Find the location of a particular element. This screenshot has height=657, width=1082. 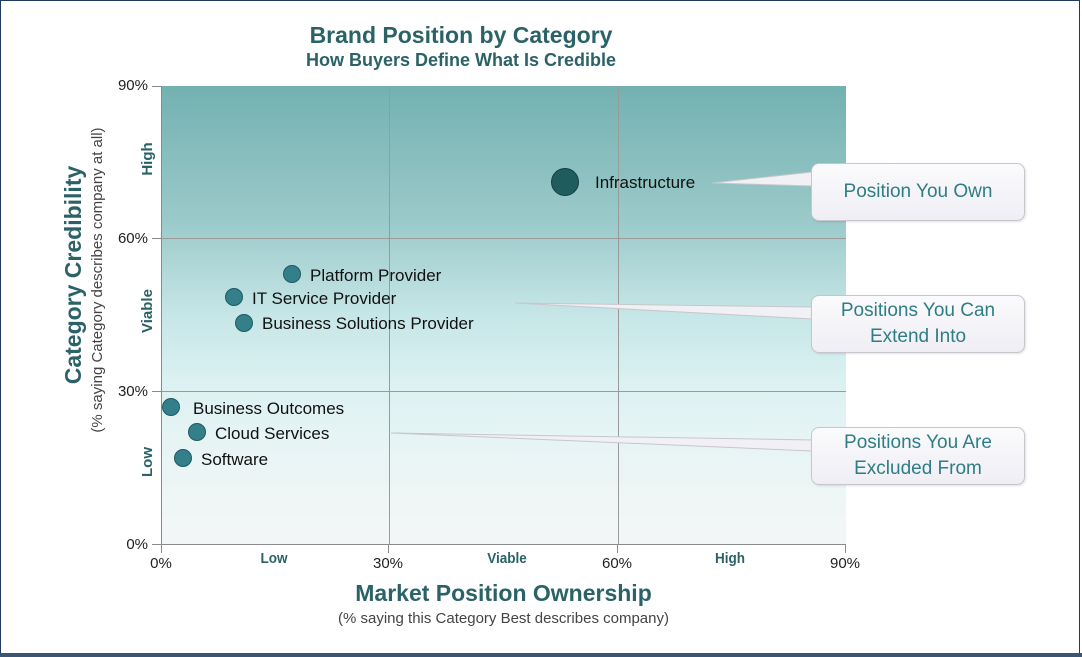

chart-title: Brand Position by Category is located at coordinates (461, 35).